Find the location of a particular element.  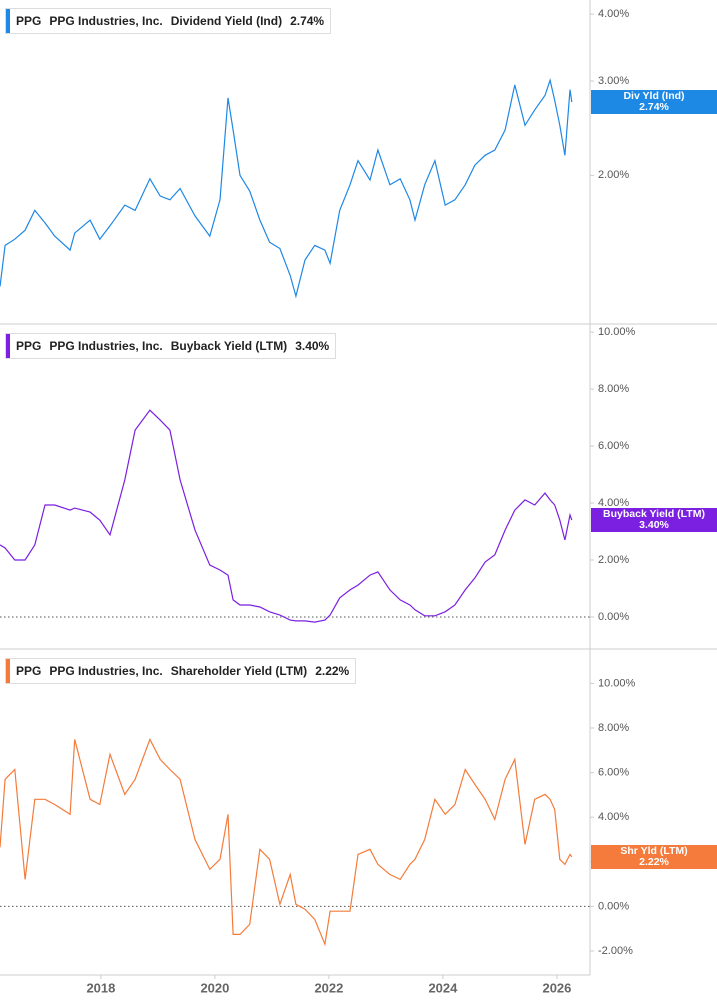

metric-name: Buyback Yield (LTM) is located at coordinates (229, 346).